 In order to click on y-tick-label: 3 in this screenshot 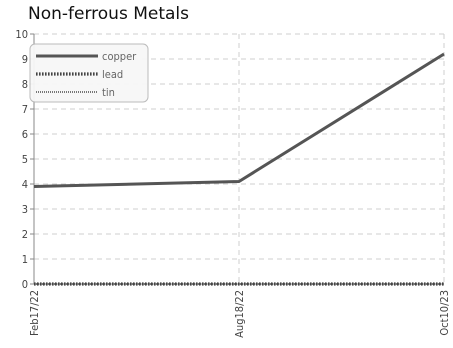, I will do `click(25, 209)`.